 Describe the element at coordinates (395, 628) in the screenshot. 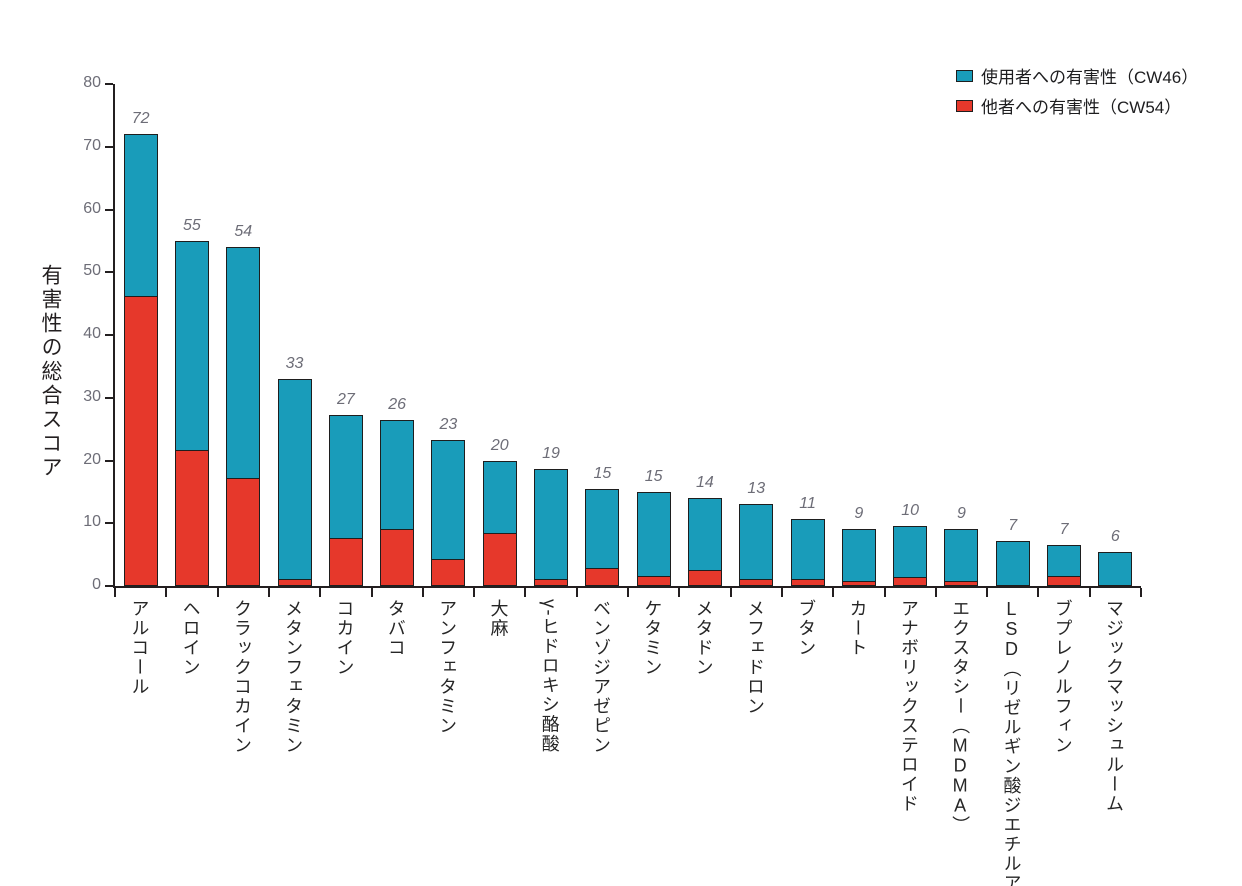

I see `x-axis-category-label: タバコ` at that location.